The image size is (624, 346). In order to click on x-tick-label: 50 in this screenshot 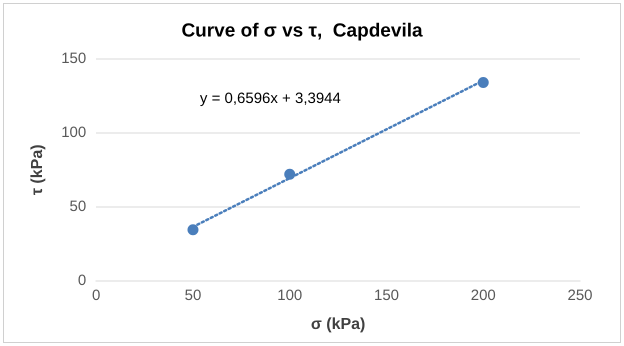, I will do `click(193, 295)`.